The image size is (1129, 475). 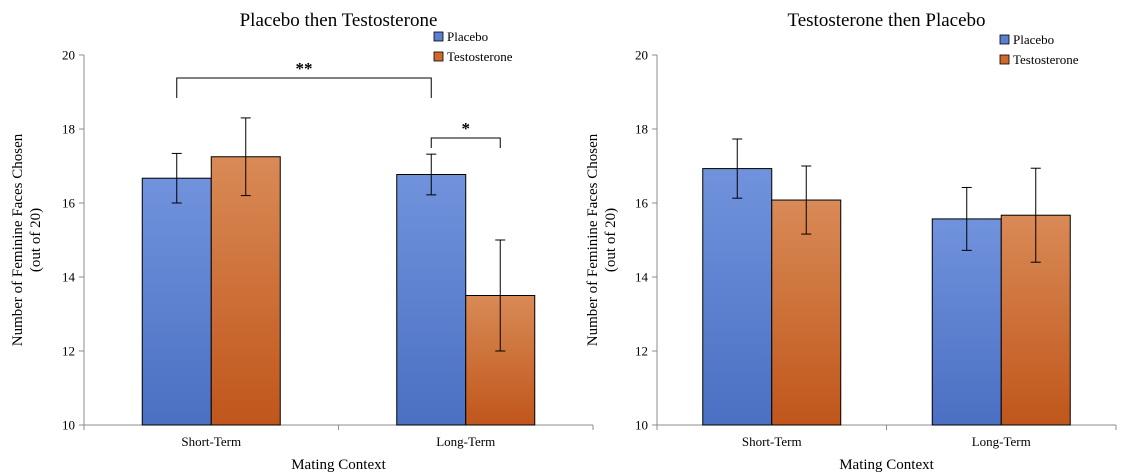 I want to click on chart-title: Testosterone then Placebo, so click(x=886, y=20).